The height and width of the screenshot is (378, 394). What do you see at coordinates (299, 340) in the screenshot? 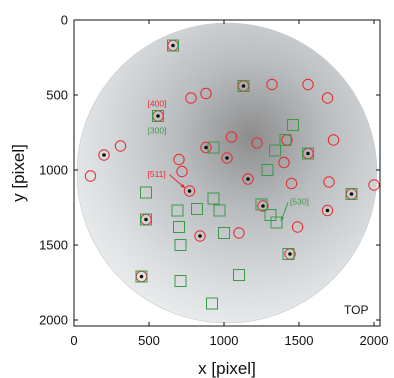
I see `x-tick-label: 1500` at bounding box center [299, 340].